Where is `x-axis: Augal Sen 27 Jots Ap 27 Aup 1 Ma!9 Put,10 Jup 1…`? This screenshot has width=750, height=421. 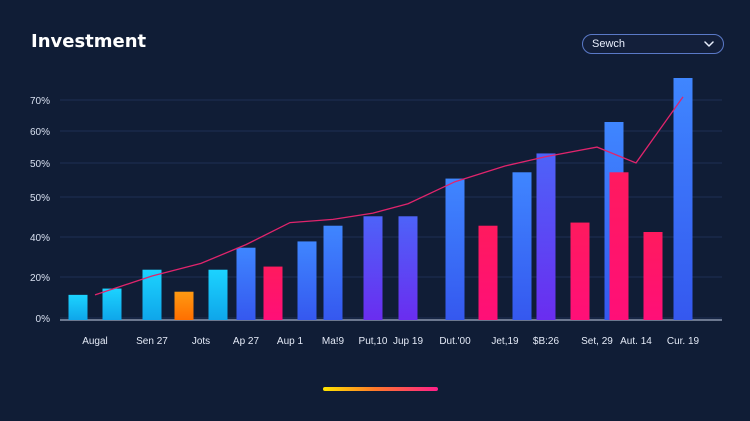
x-axis: Augal Sen 27 Jots Ap 27 Aup 1 Ma!9 Put,10 Jup 1… is located at coordinates (390, 341).